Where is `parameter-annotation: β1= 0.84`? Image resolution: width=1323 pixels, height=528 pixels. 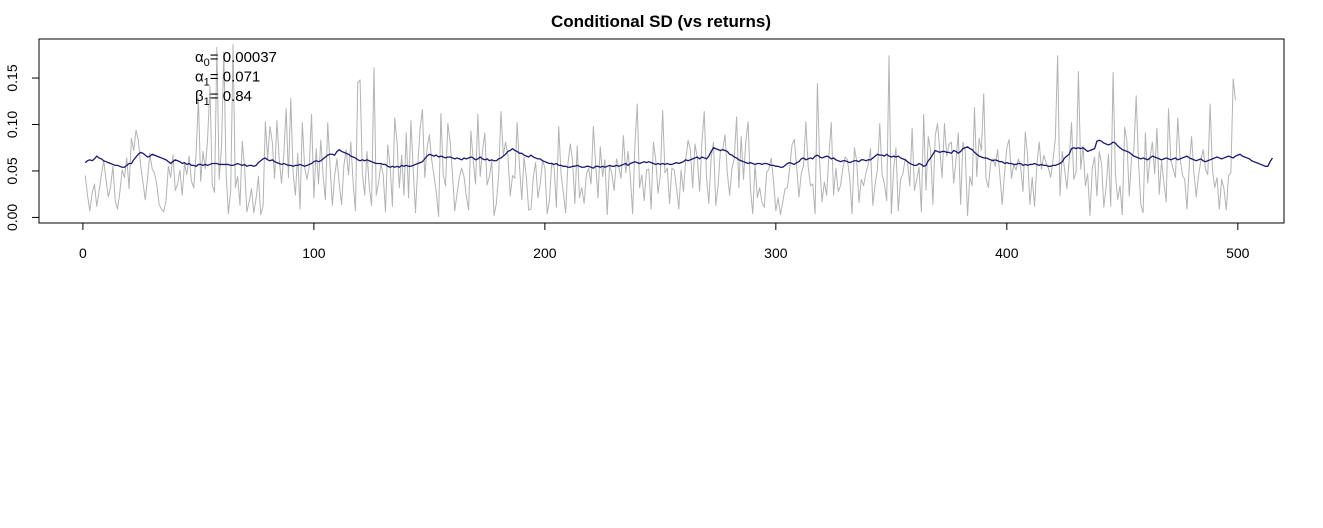 parameter-annotation: β1= 0.84 is located at coordinates (223, 98).